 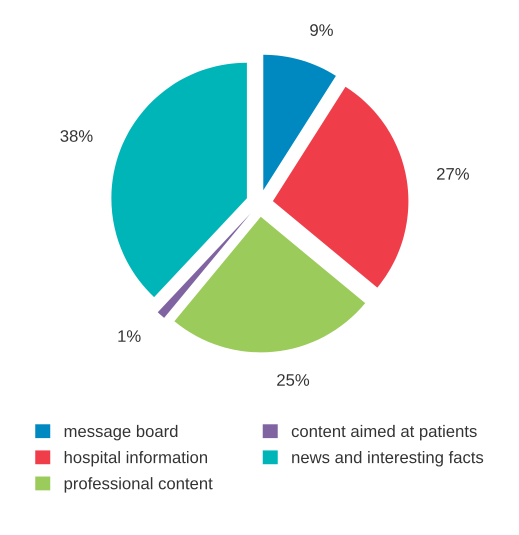 I want to click on legend-label: hospital information, so click(x=136, y=458).